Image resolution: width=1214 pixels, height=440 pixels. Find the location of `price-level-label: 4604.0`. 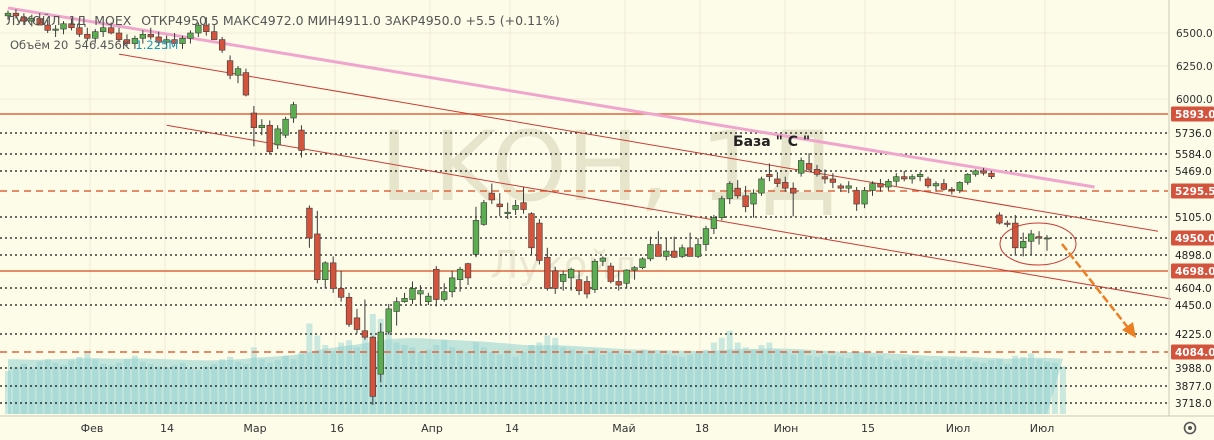

price-level-label: 4604.0 is located at coordinates (1193, 289).